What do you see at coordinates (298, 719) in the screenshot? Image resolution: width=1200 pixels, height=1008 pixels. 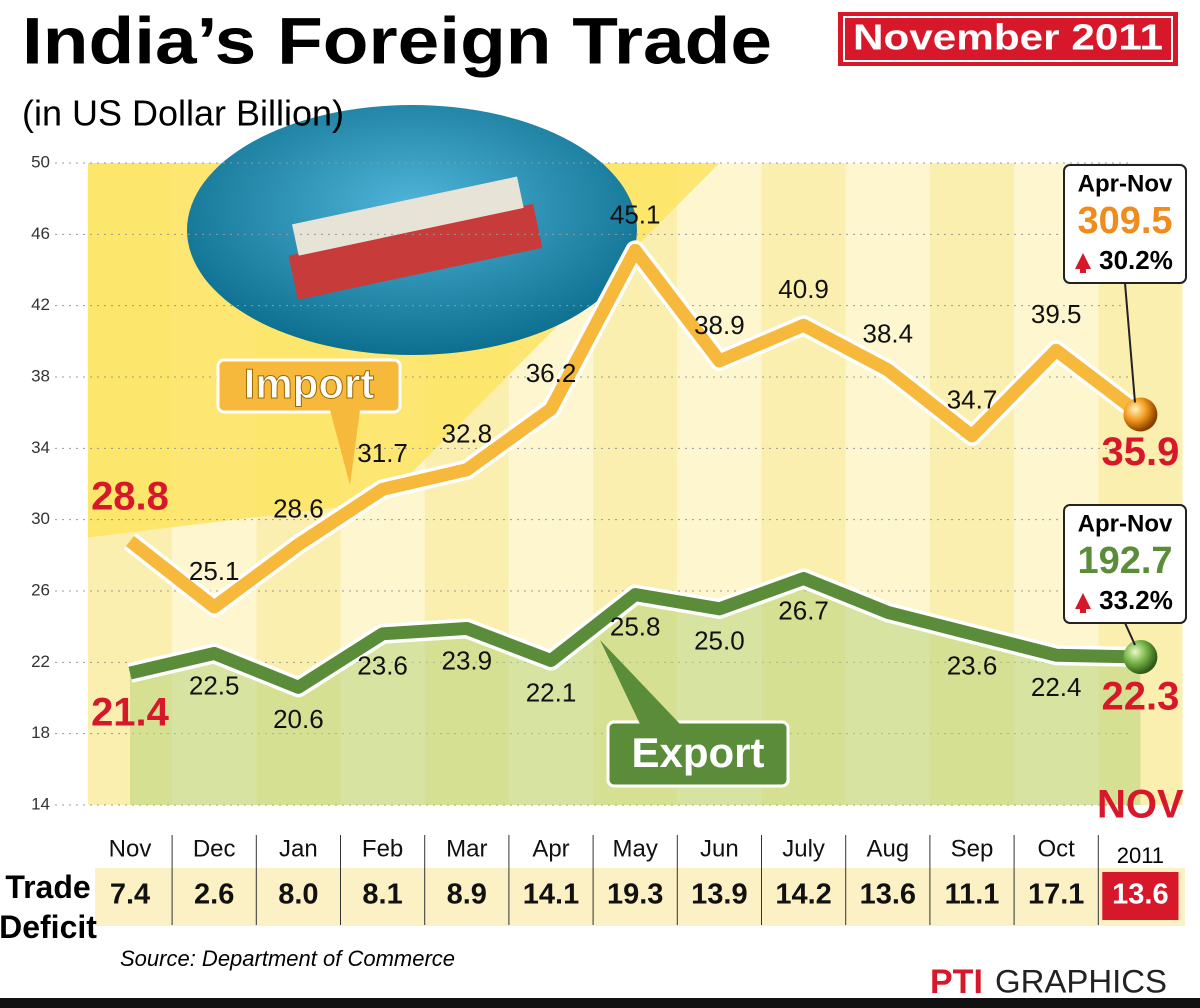 I see `data-label: 20.6` at bounding box center [298, 719].